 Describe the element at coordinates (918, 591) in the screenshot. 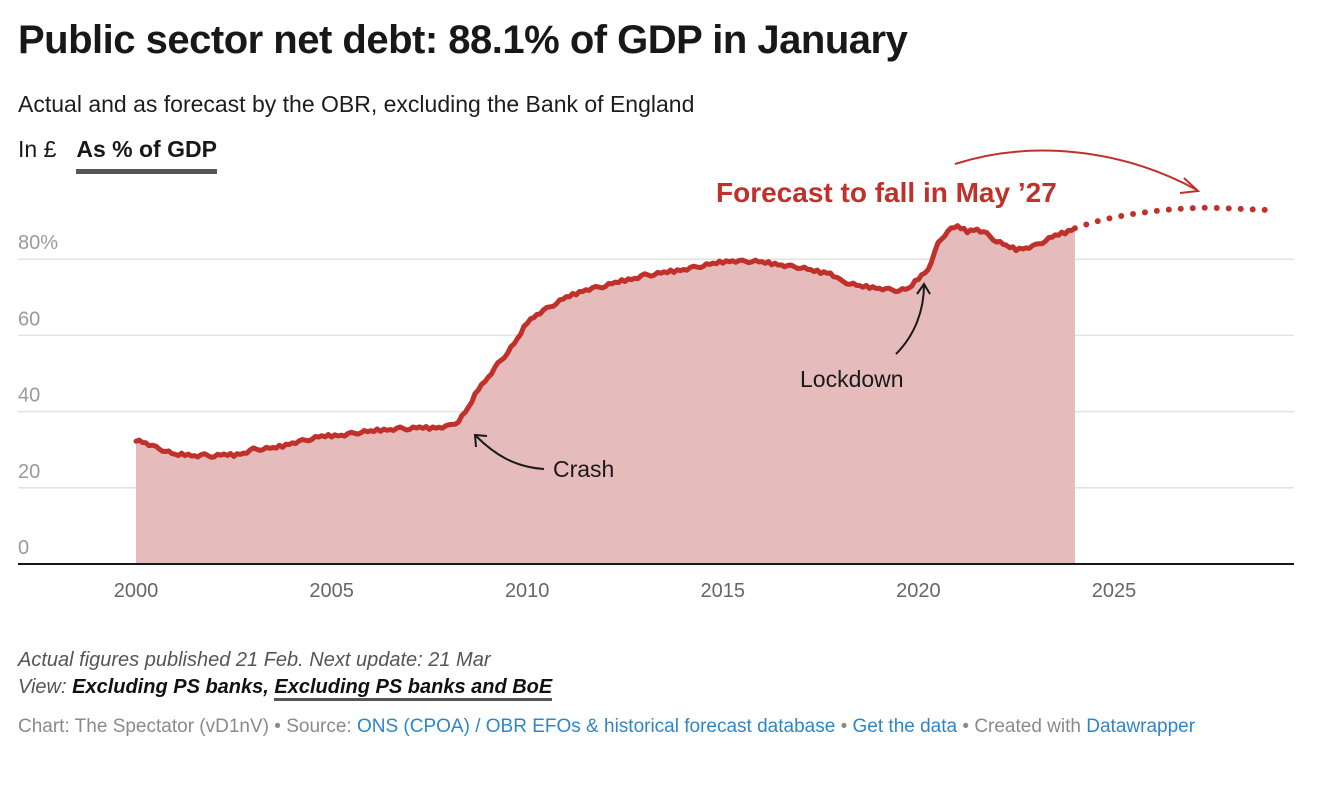

I see `x-tick-label: 2020` at that location.